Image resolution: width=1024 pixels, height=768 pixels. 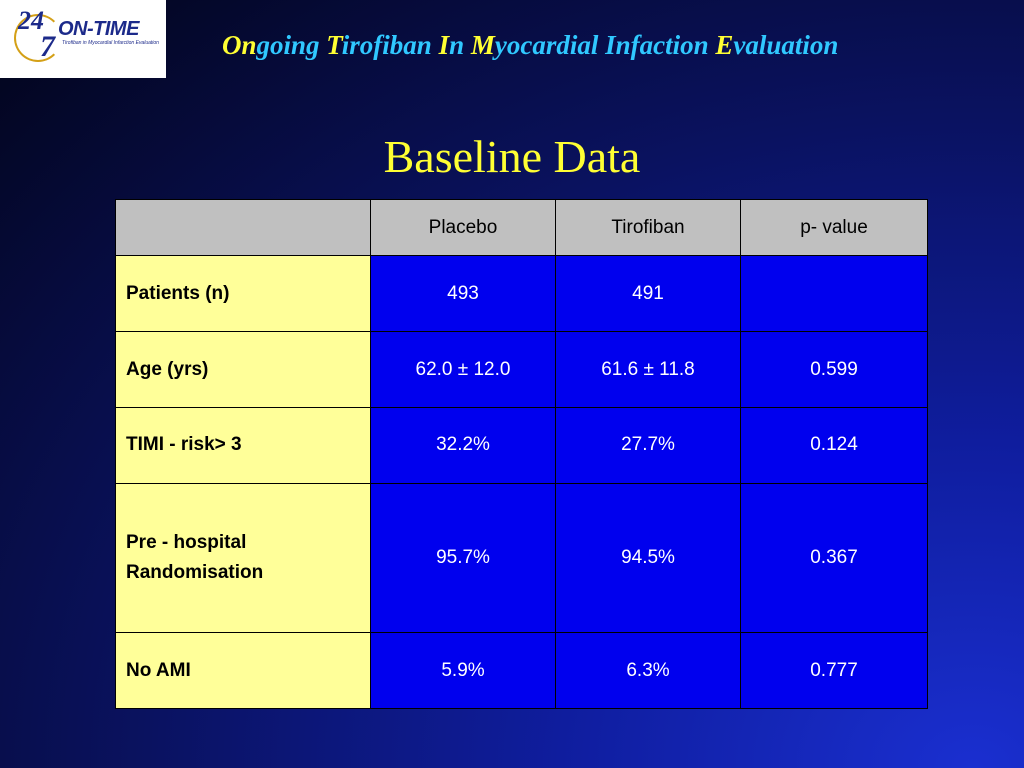 I want to click on logo-number-24: 24, so click(x=31, y=20).